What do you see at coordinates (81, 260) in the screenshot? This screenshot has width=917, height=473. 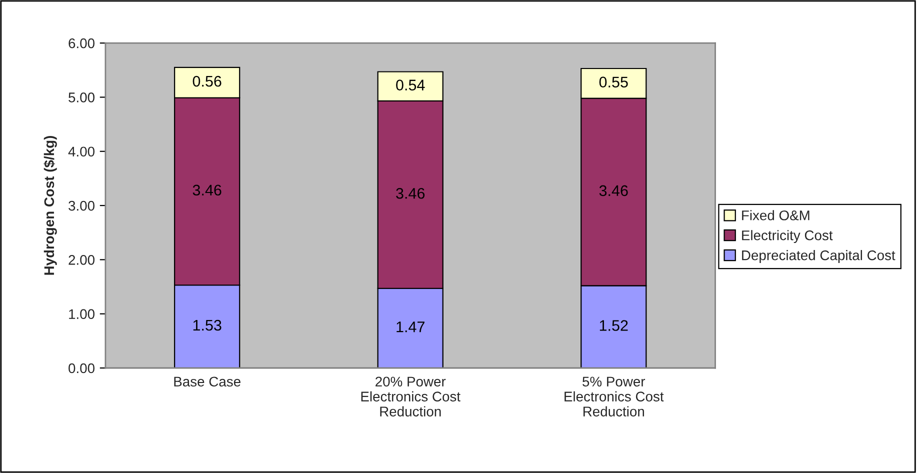 I see `y-tick-label: 2.00` at bounding box center [81, 260].